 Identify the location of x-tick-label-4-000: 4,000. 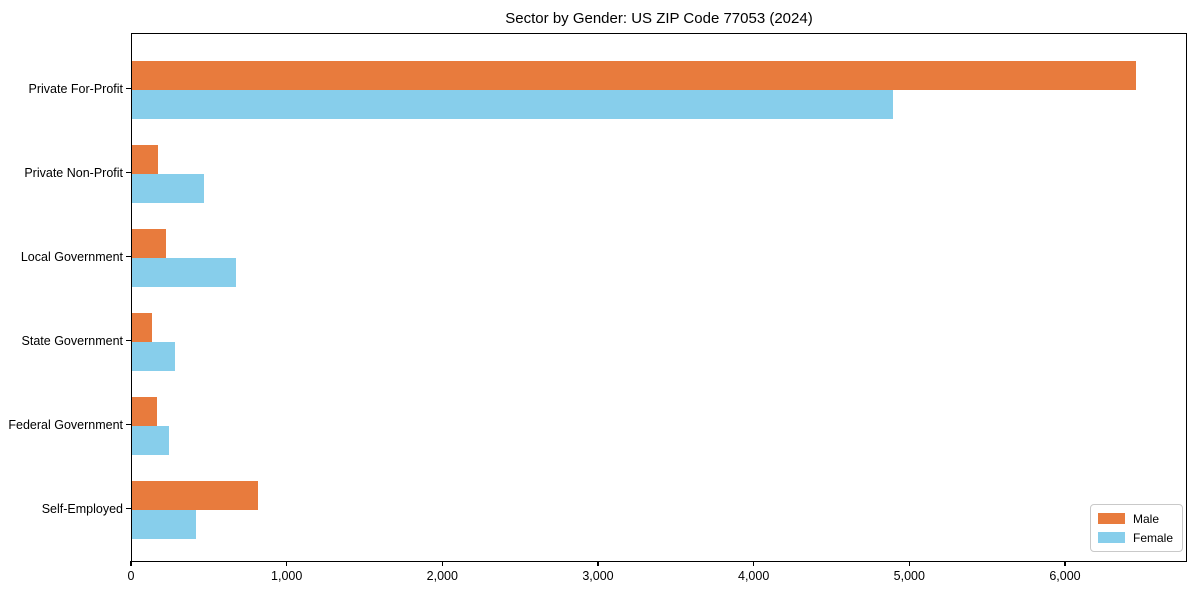
(754, 576).